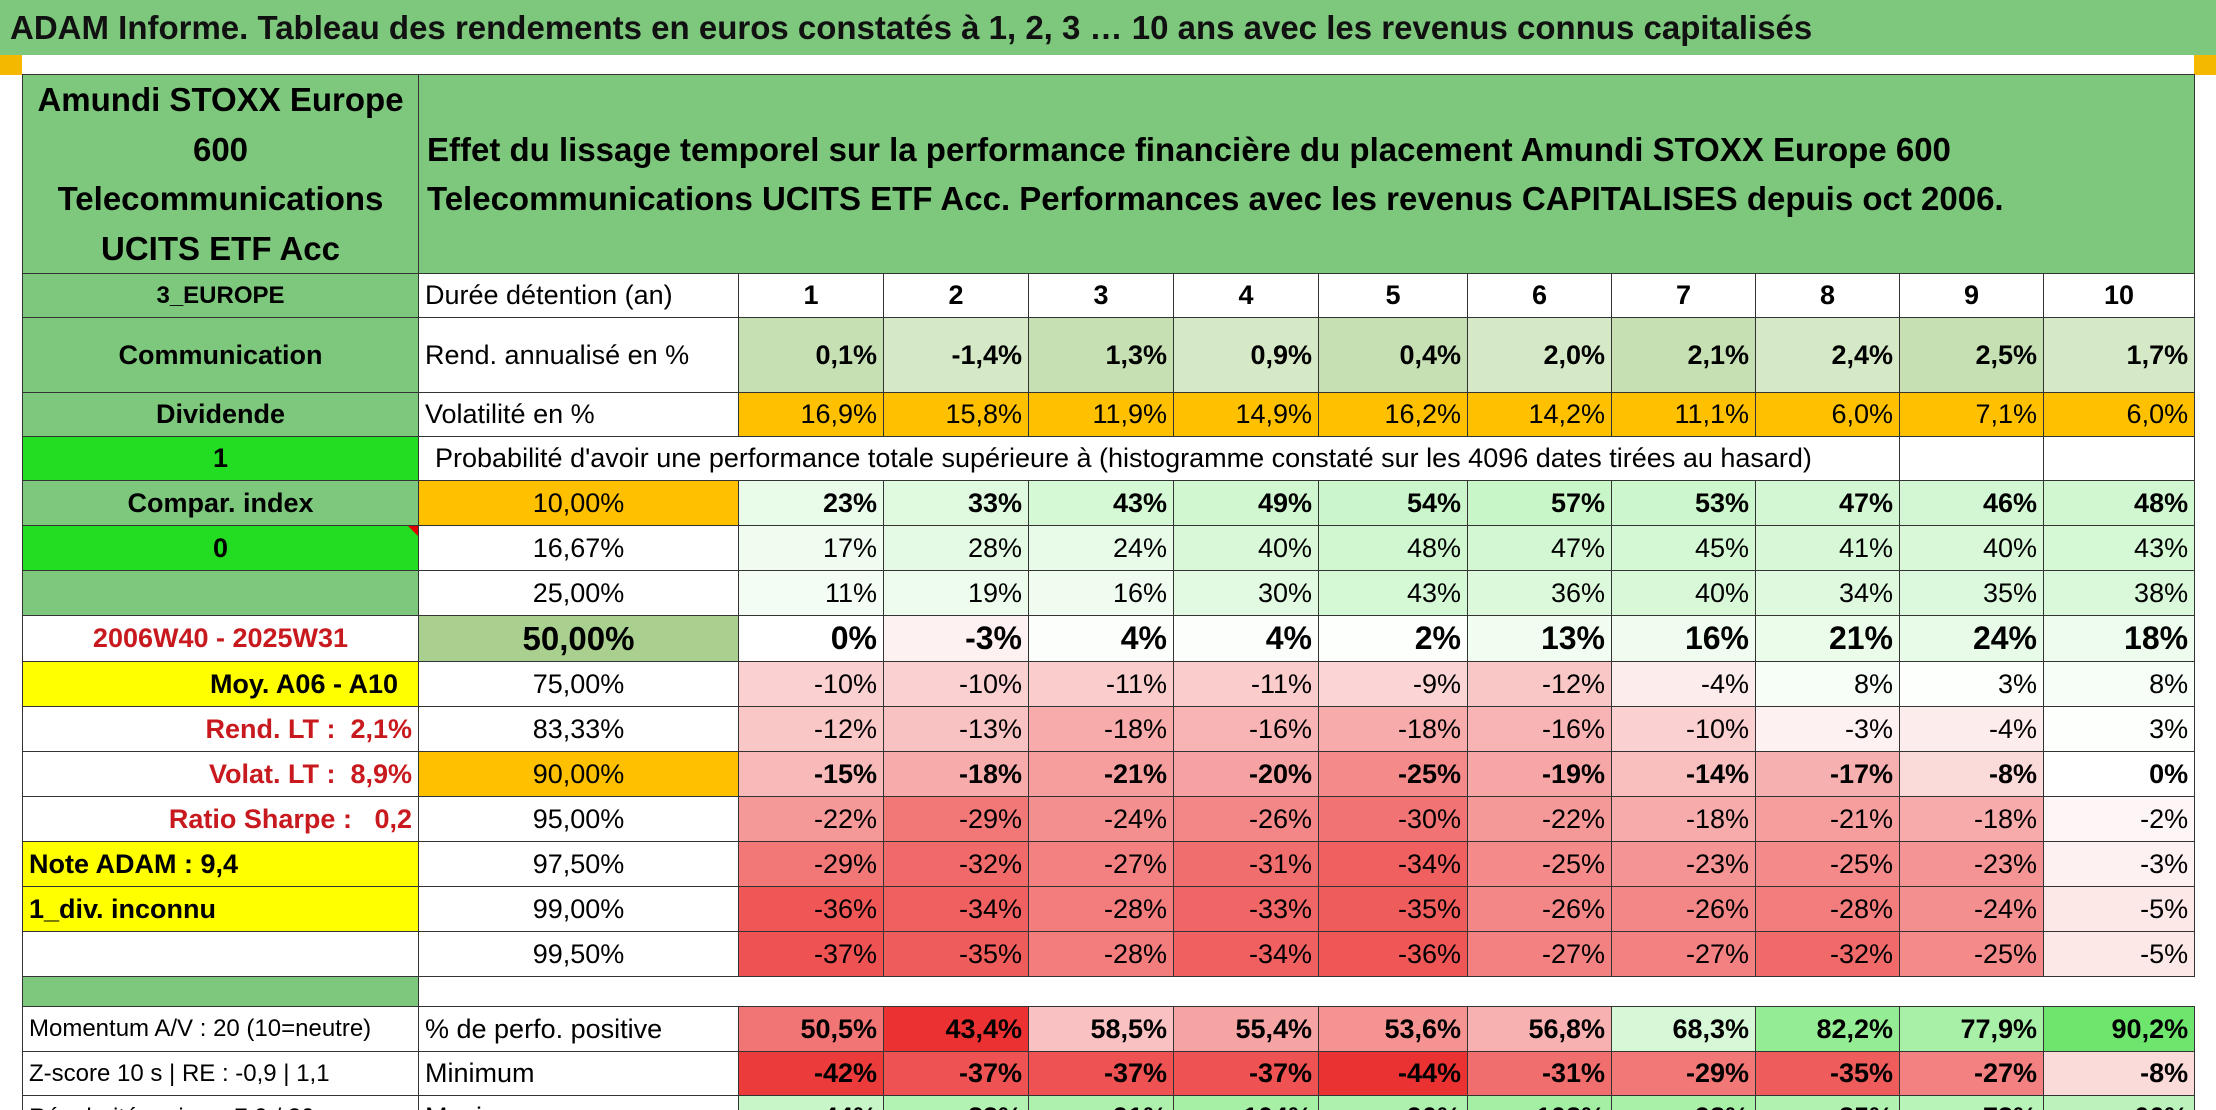 This screenshot has width=2216, height=1110. What do you see at coordinates (393, 818) in the screenshot?
I see `sharpe-value: 0,2` at bounding box center [393, 818].